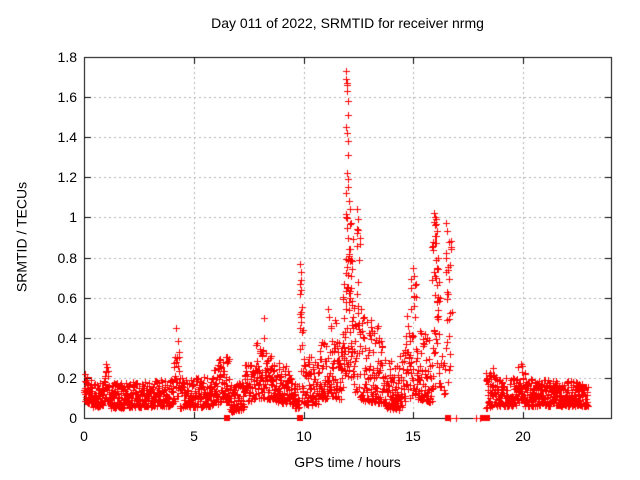  I want to click on x-axis-label: GPS time / hours, so click(347, 462).